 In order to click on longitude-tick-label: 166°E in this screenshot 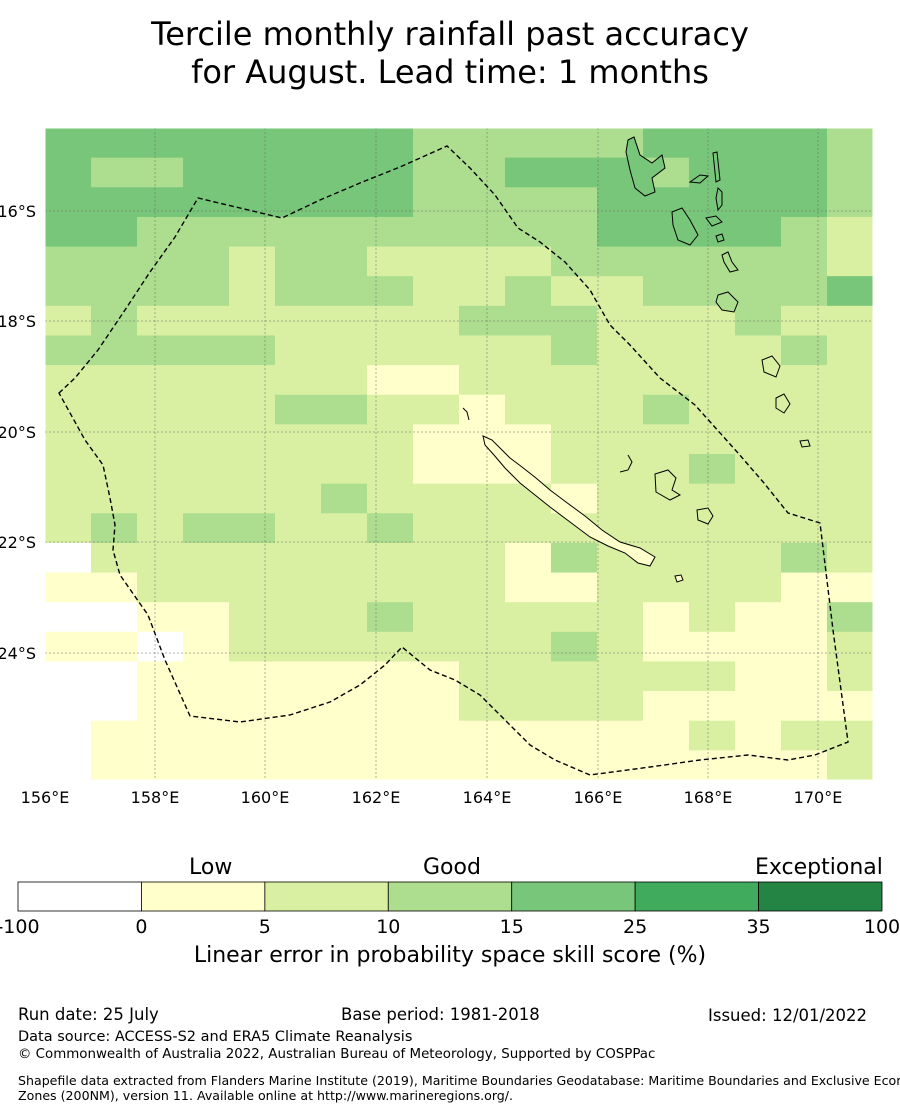, I will do `click(598, 797)`.